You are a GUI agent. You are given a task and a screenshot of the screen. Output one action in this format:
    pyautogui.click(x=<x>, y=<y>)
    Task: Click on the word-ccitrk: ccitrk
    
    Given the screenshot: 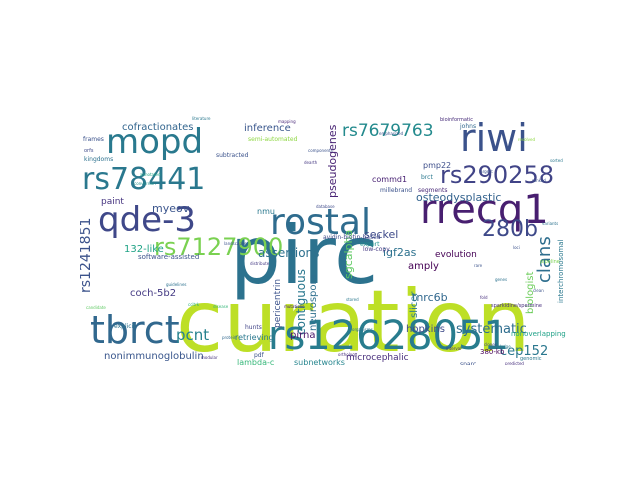 What is the action you would take?
    pyautogui.click(x=194, y=304)
    